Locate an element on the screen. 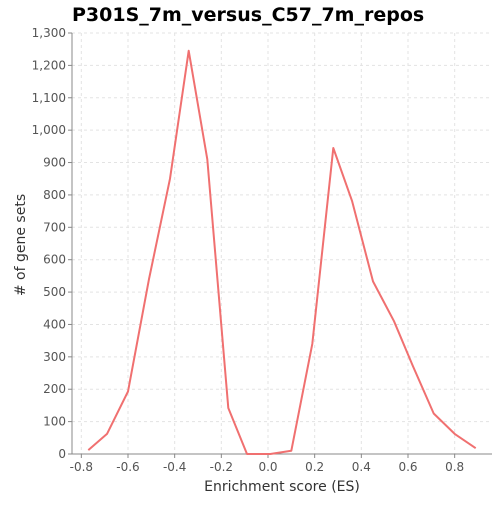  y-tick-label: 300 is located at coordinates (54, 357).